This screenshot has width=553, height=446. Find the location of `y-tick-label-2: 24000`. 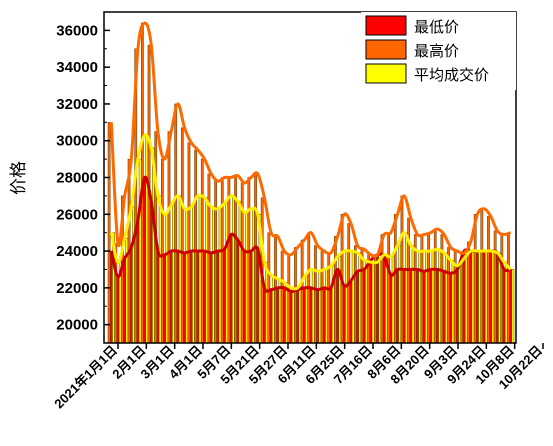

y-tick-label-2: 24000 is located at coordinates (77, 251).